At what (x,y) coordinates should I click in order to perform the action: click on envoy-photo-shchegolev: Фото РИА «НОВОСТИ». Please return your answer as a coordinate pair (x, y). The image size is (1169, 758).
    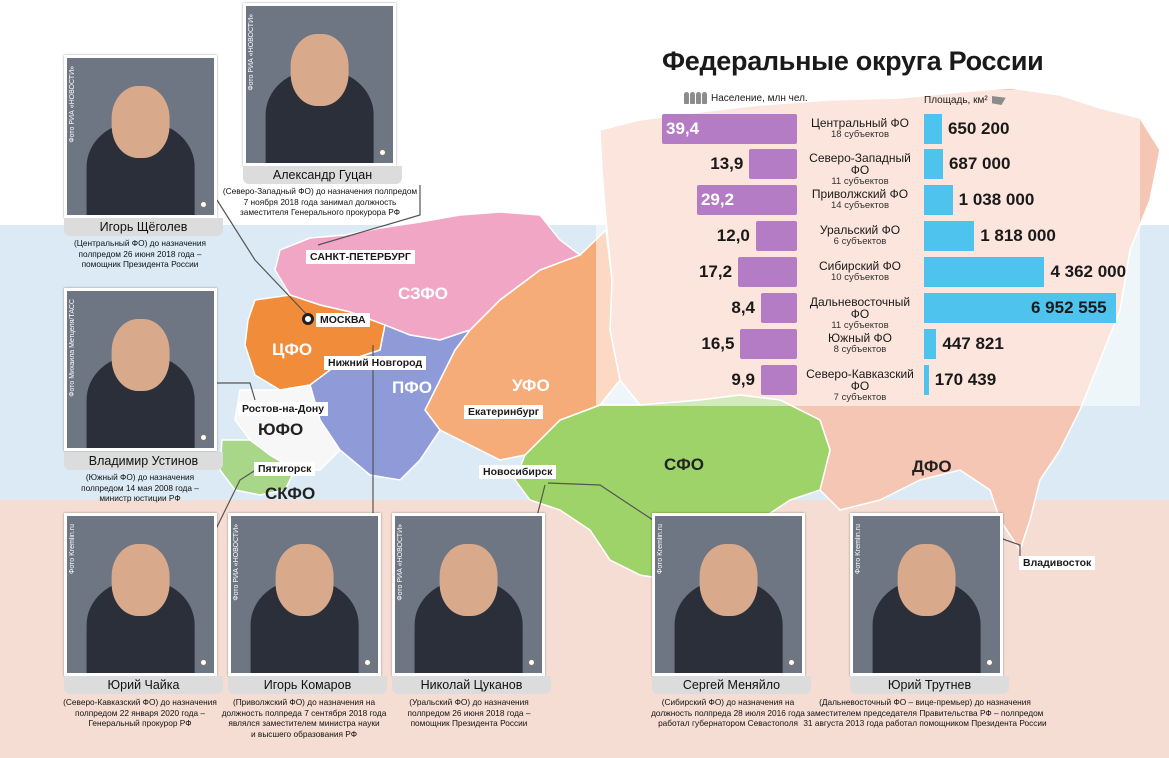
    Looking at the image, I should click on (140, 136).